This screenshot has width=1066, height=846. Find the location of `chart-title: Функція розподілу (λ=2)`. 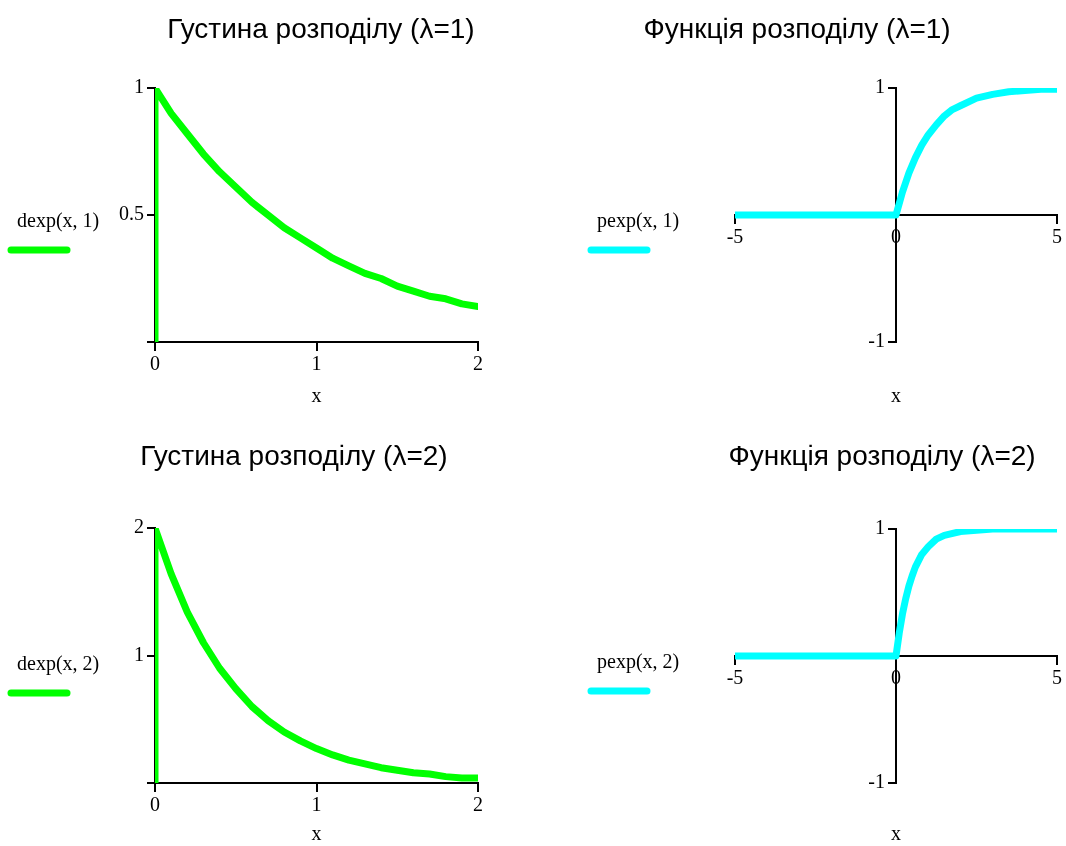

chart-title: Функція розподілу (λ=2) is located at coordinates (882, 455).